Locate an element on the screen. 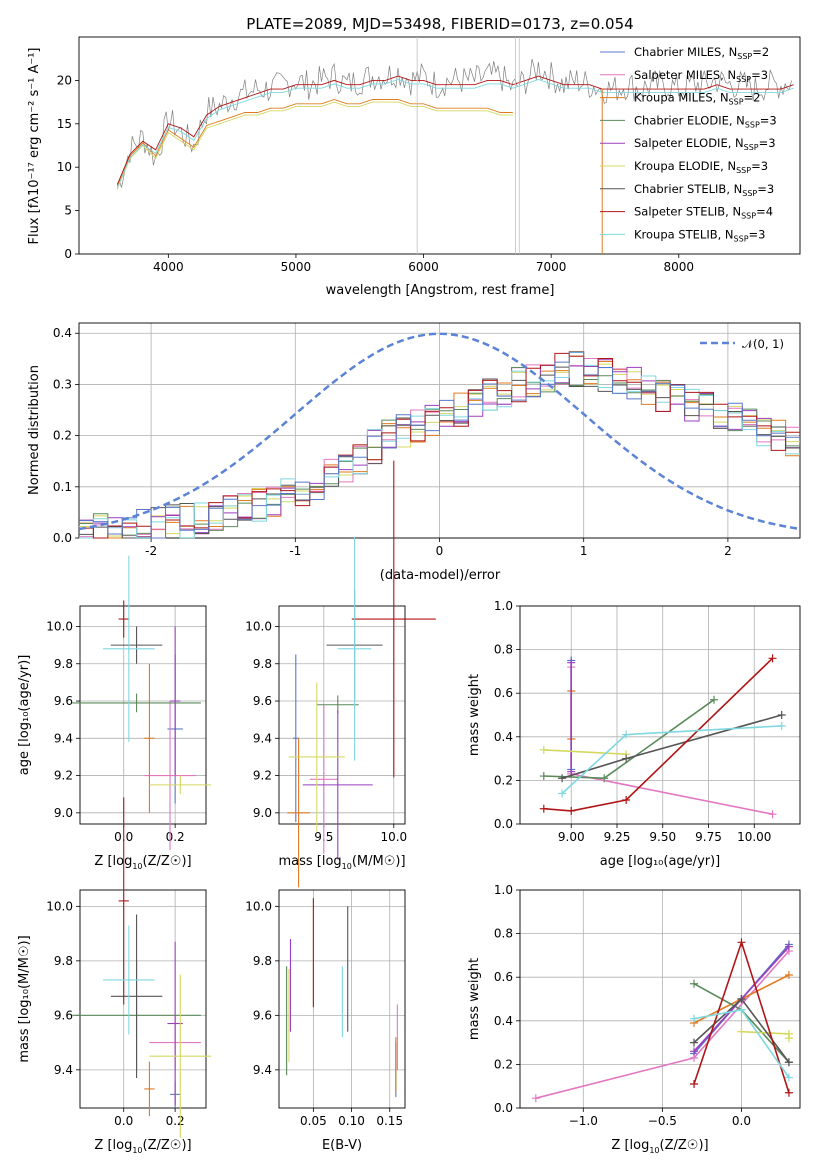 The width and height of the screenshot is (819, 1170). legend-entry: Kroupa STELIB, NSSP=3 is located at coordinates (699, 235).